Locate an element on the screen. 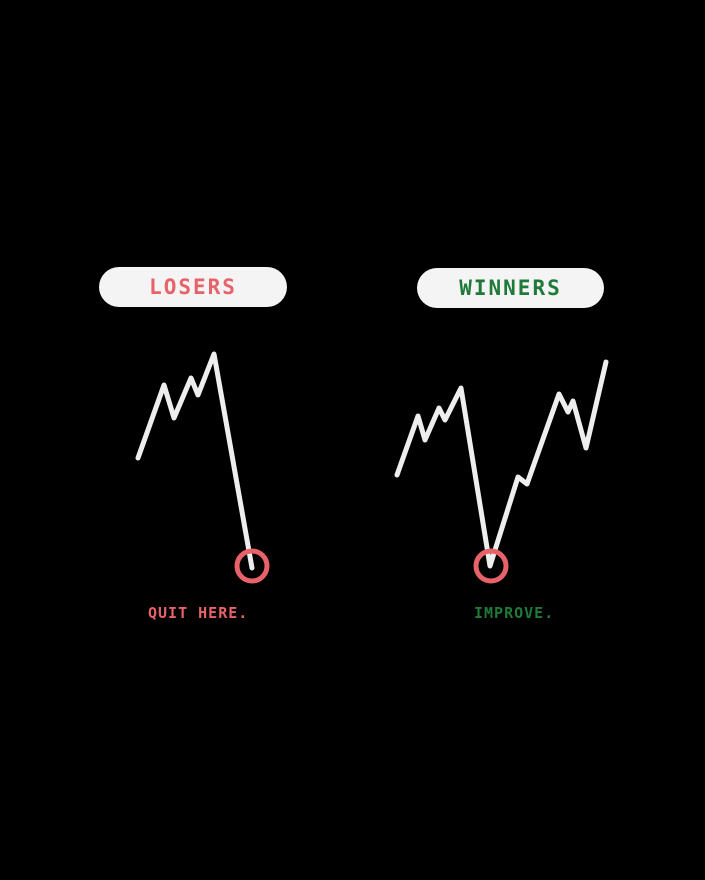 This screenshot has width=705, height=880. winners-caption: IMPROVE. is located at coordinates (514, 613).